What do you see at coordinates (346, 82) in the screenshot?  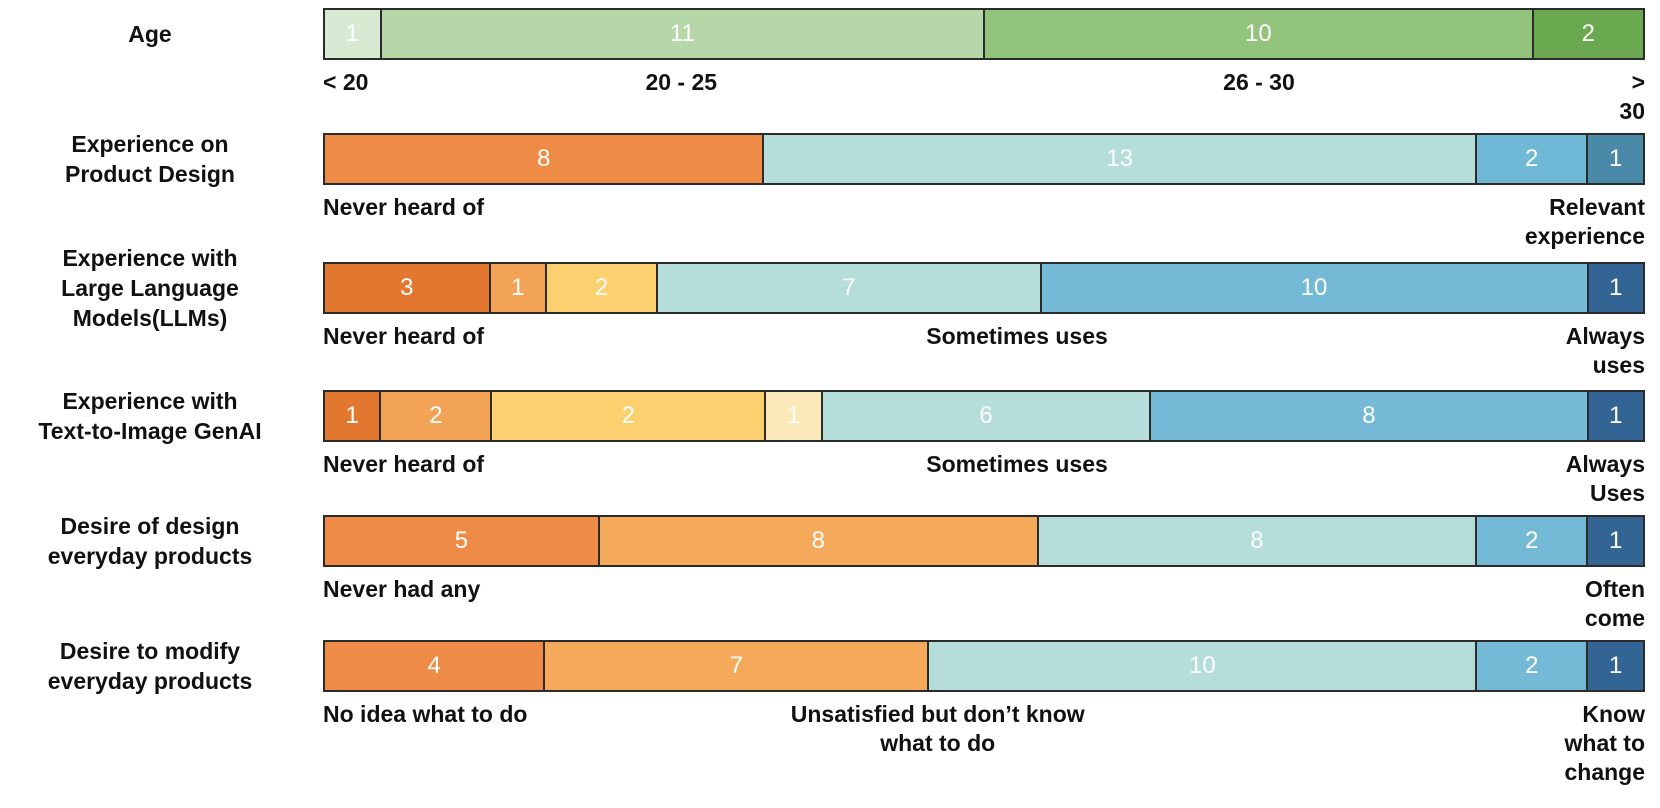 I see `axis-label: < 20` at bounding box center [346, 82].